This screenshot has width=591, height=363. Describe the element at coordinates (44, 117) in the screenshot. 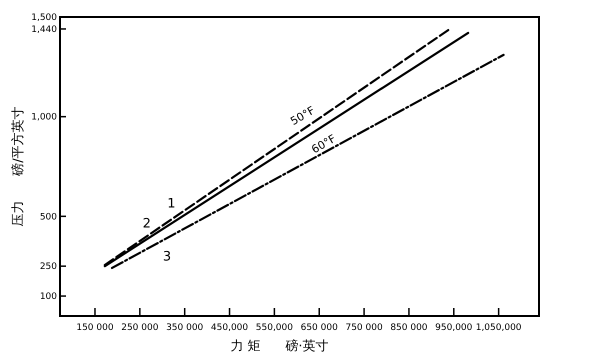

I see `y-tick-label: 1,000` at that location.